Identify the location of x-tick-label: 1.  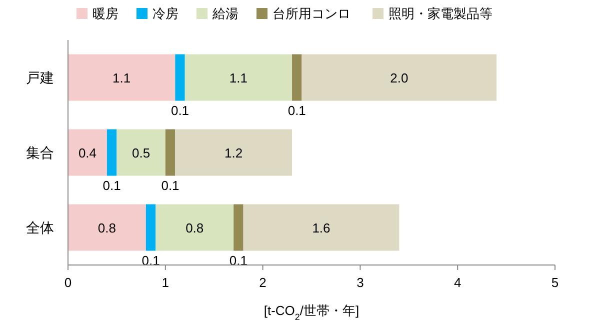
(166, 282).